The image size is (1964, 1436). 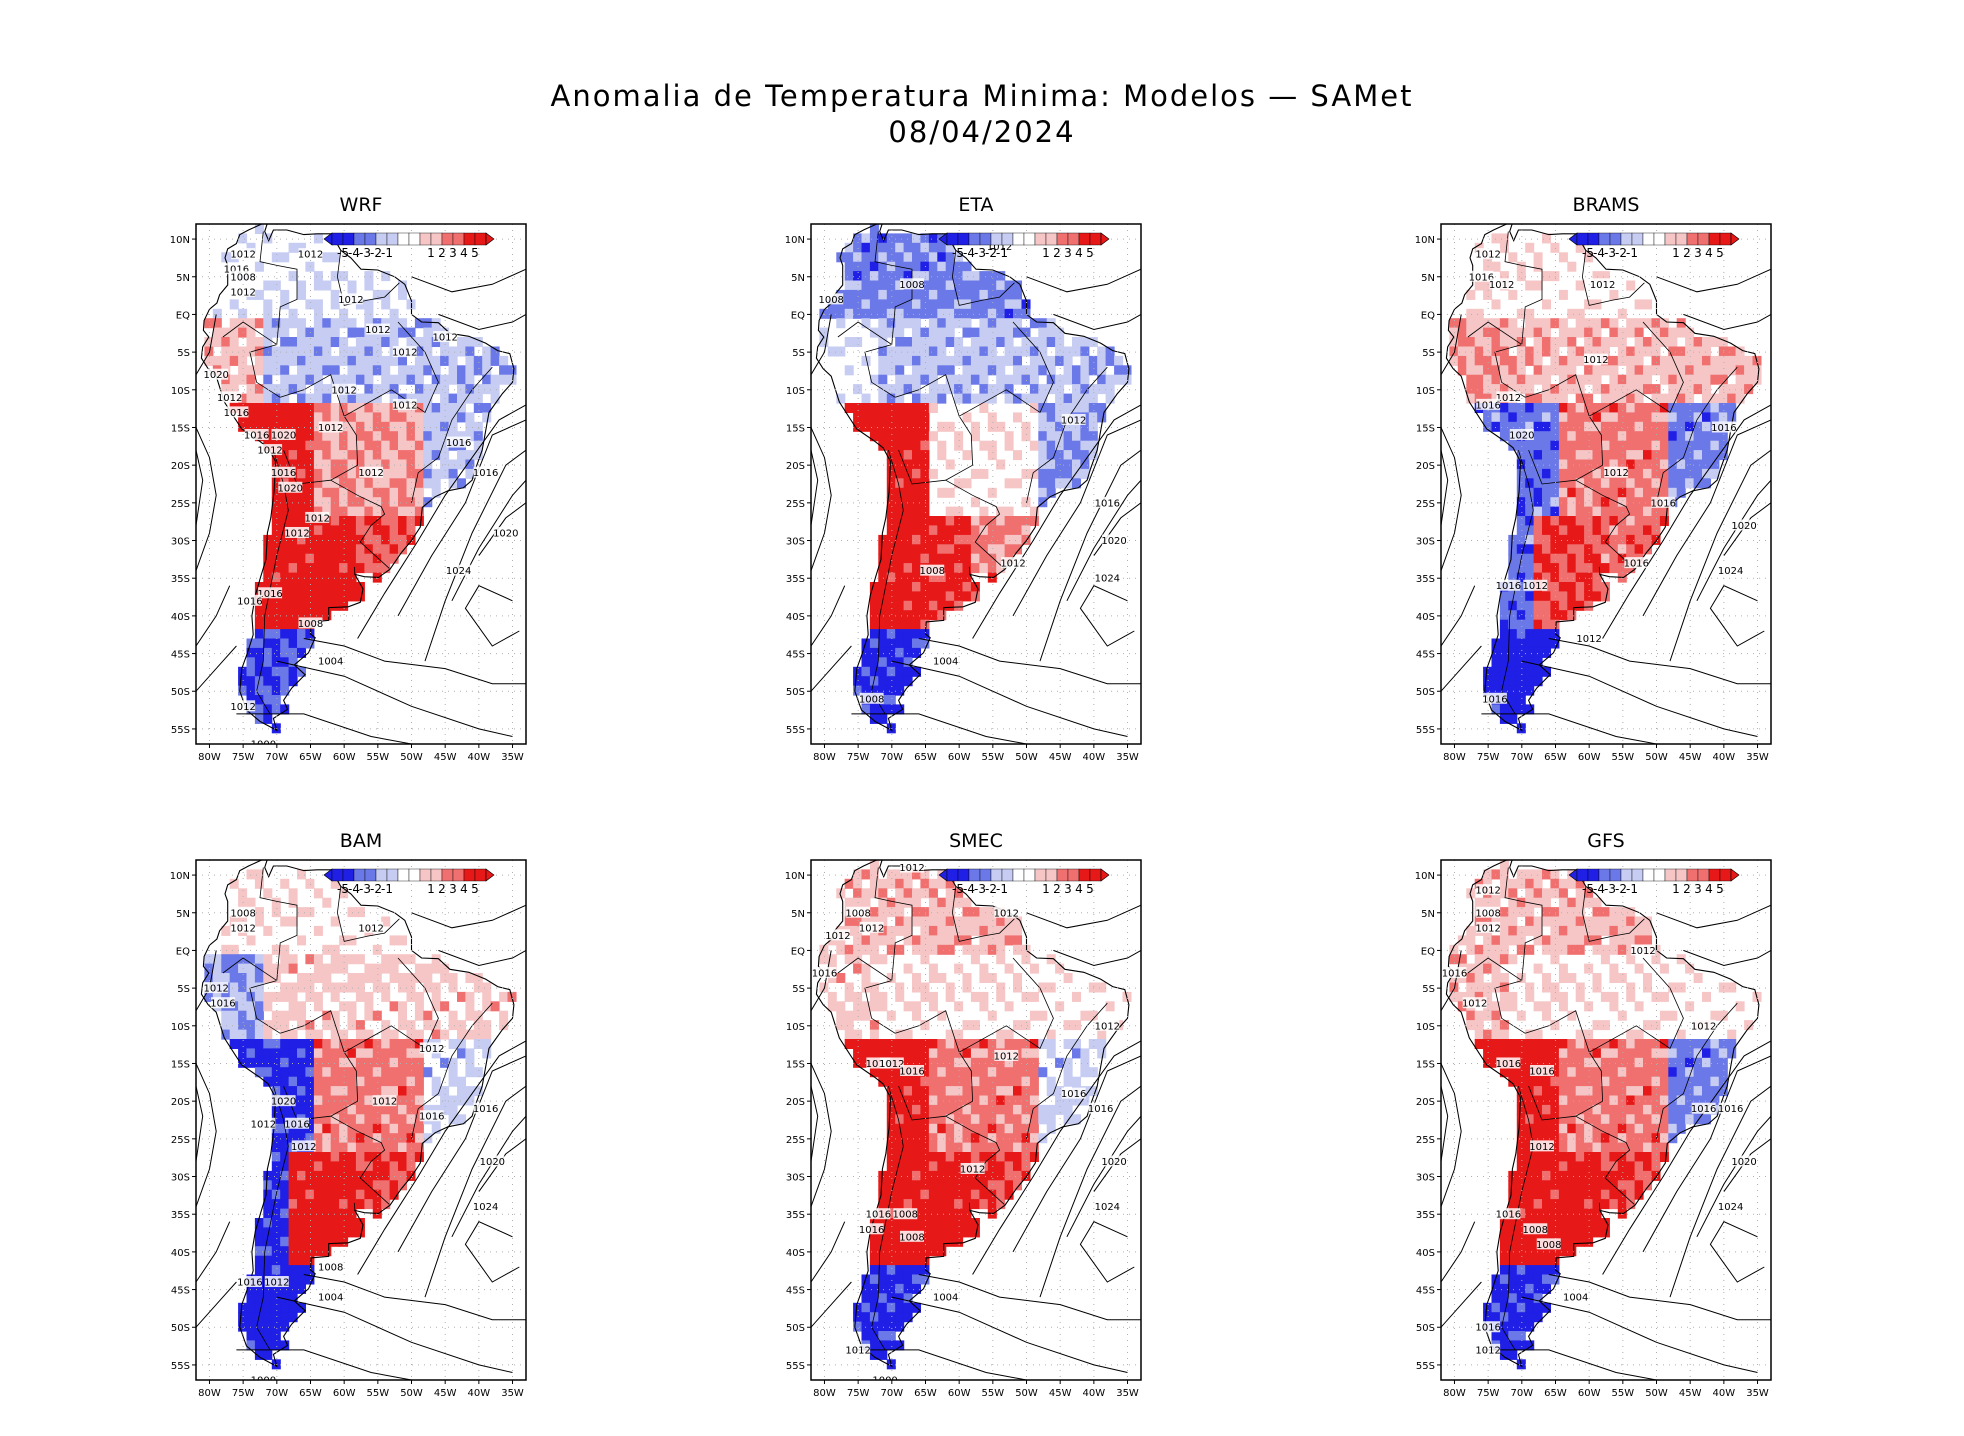 I want to click on latitude-tick-label: 5S, so click(x=798, y=989).